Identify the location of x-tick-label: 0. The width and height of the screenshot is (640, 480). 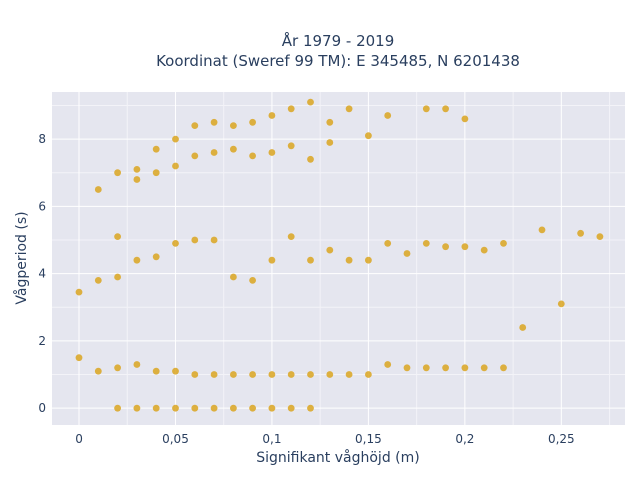
(79, 439).